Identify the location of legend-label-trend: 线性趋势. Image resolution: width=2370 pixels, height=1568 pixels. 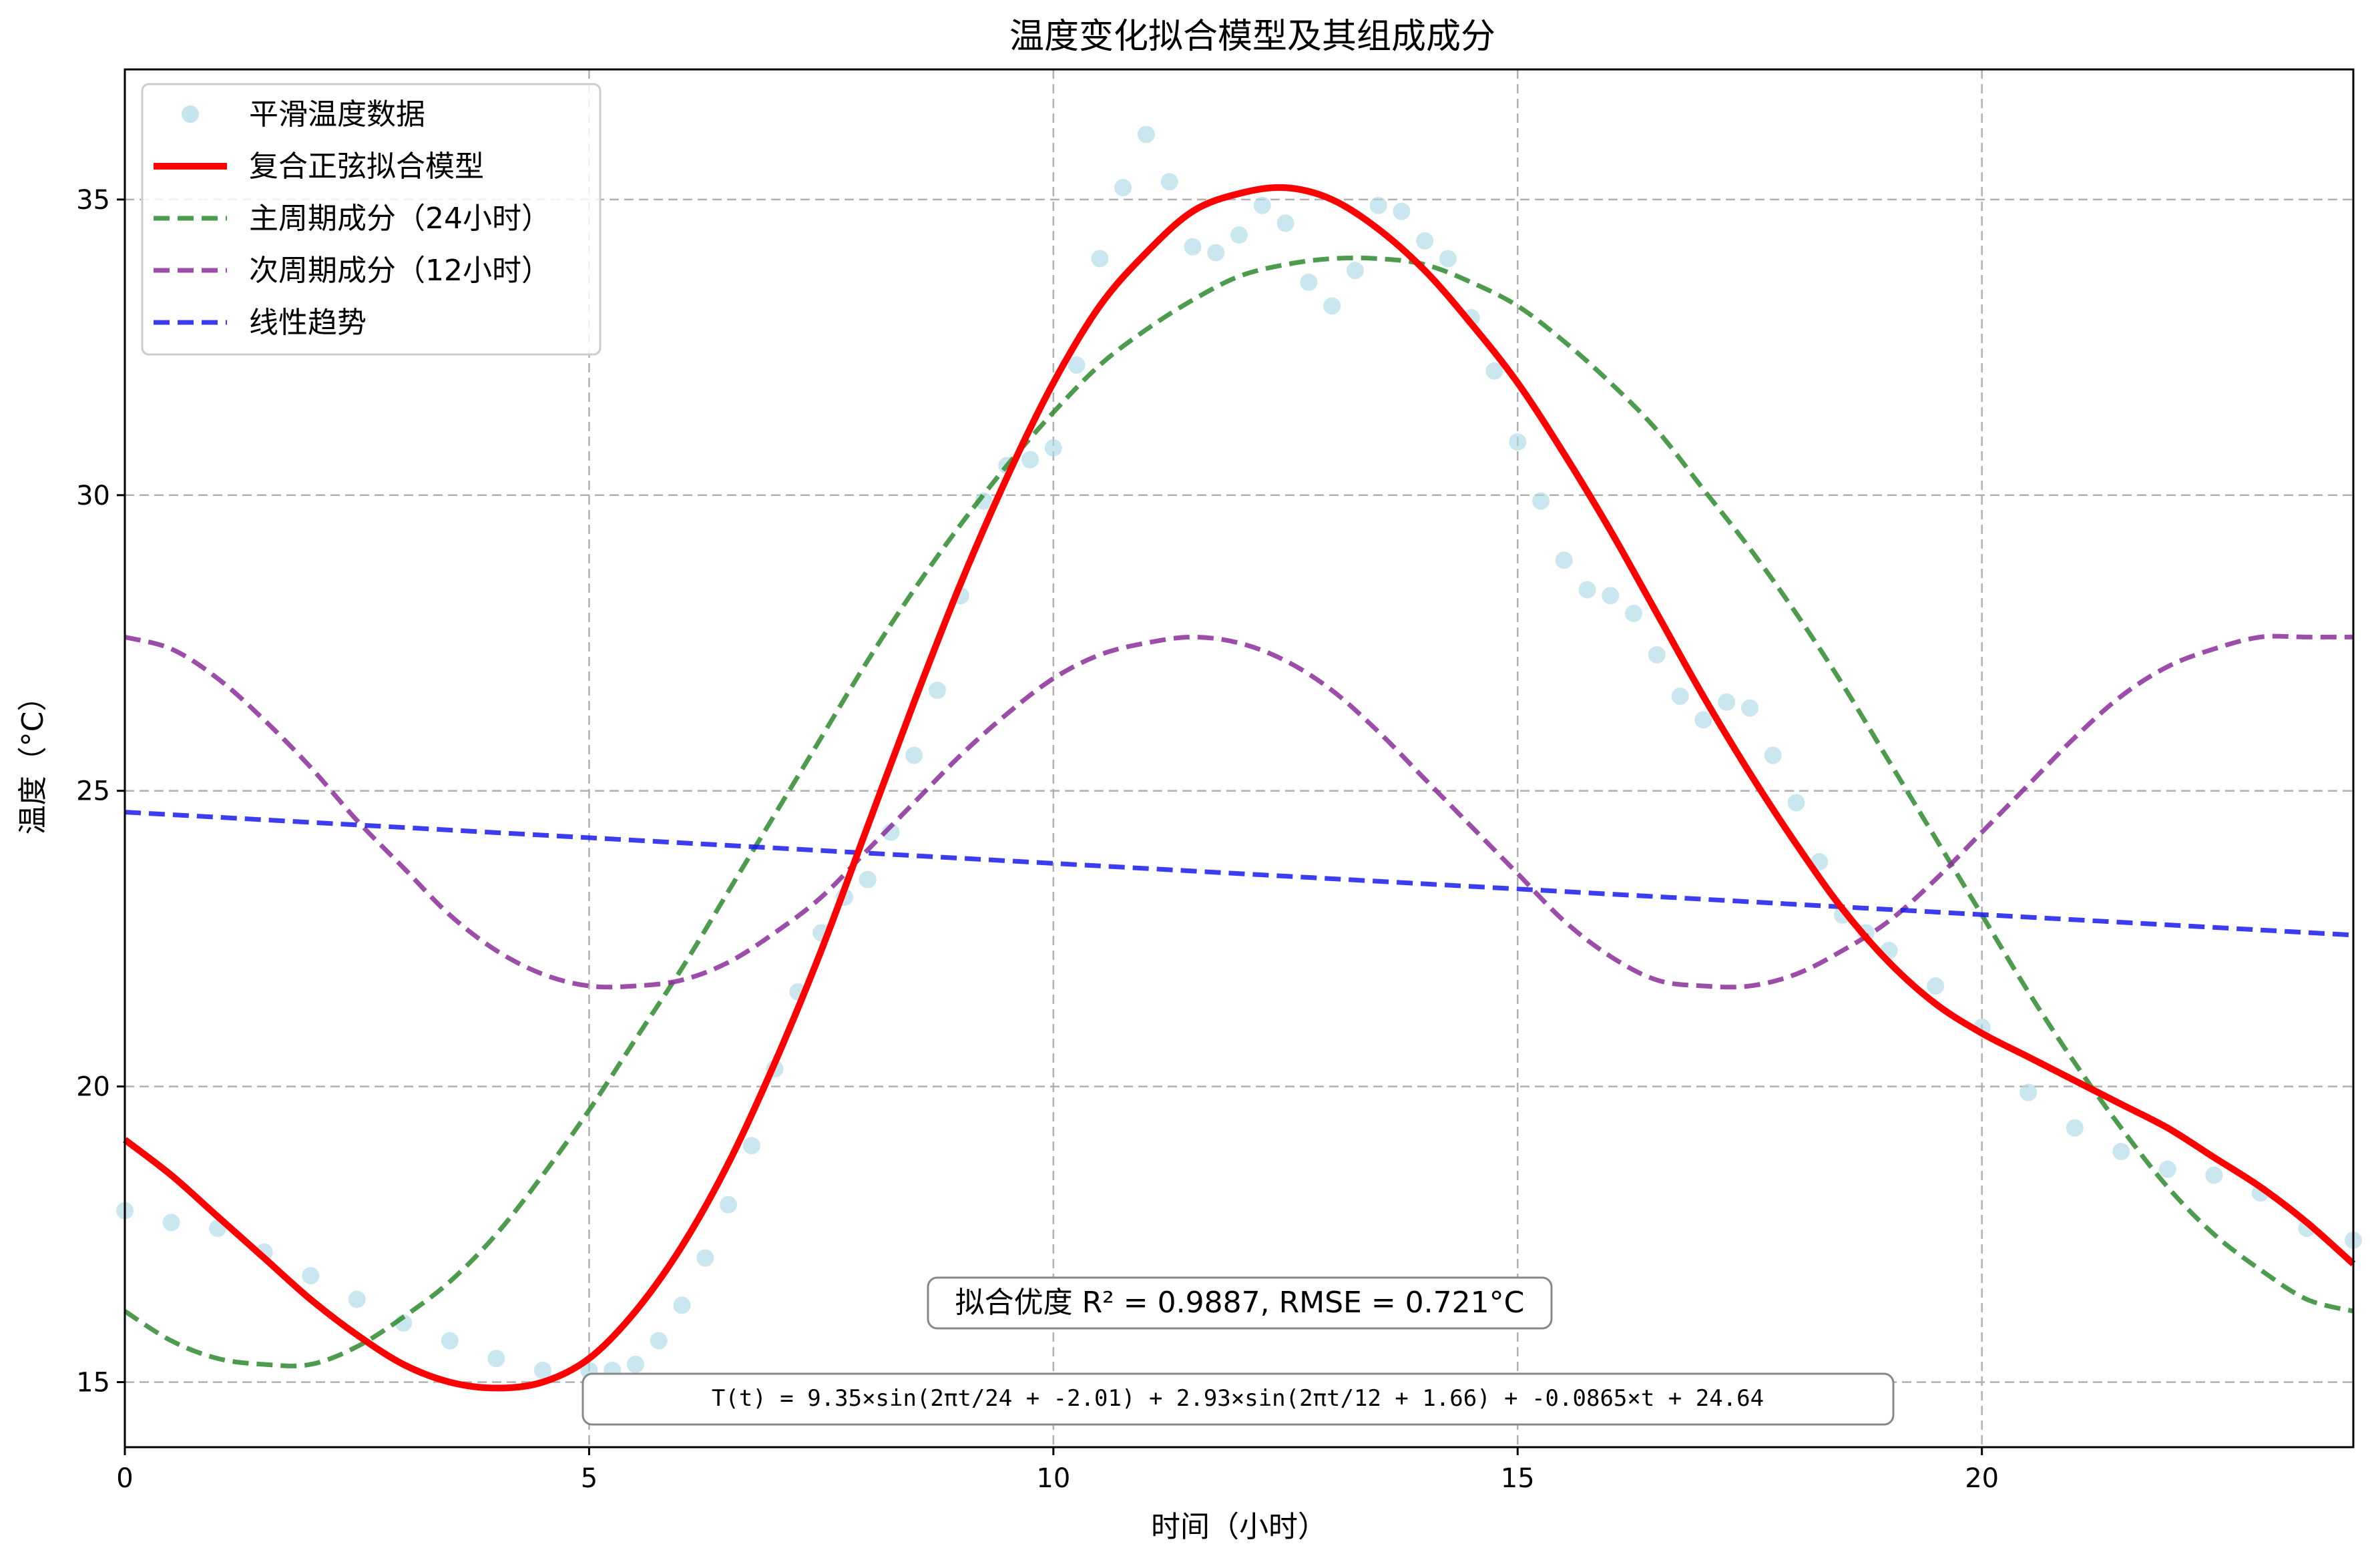
(308, 323).